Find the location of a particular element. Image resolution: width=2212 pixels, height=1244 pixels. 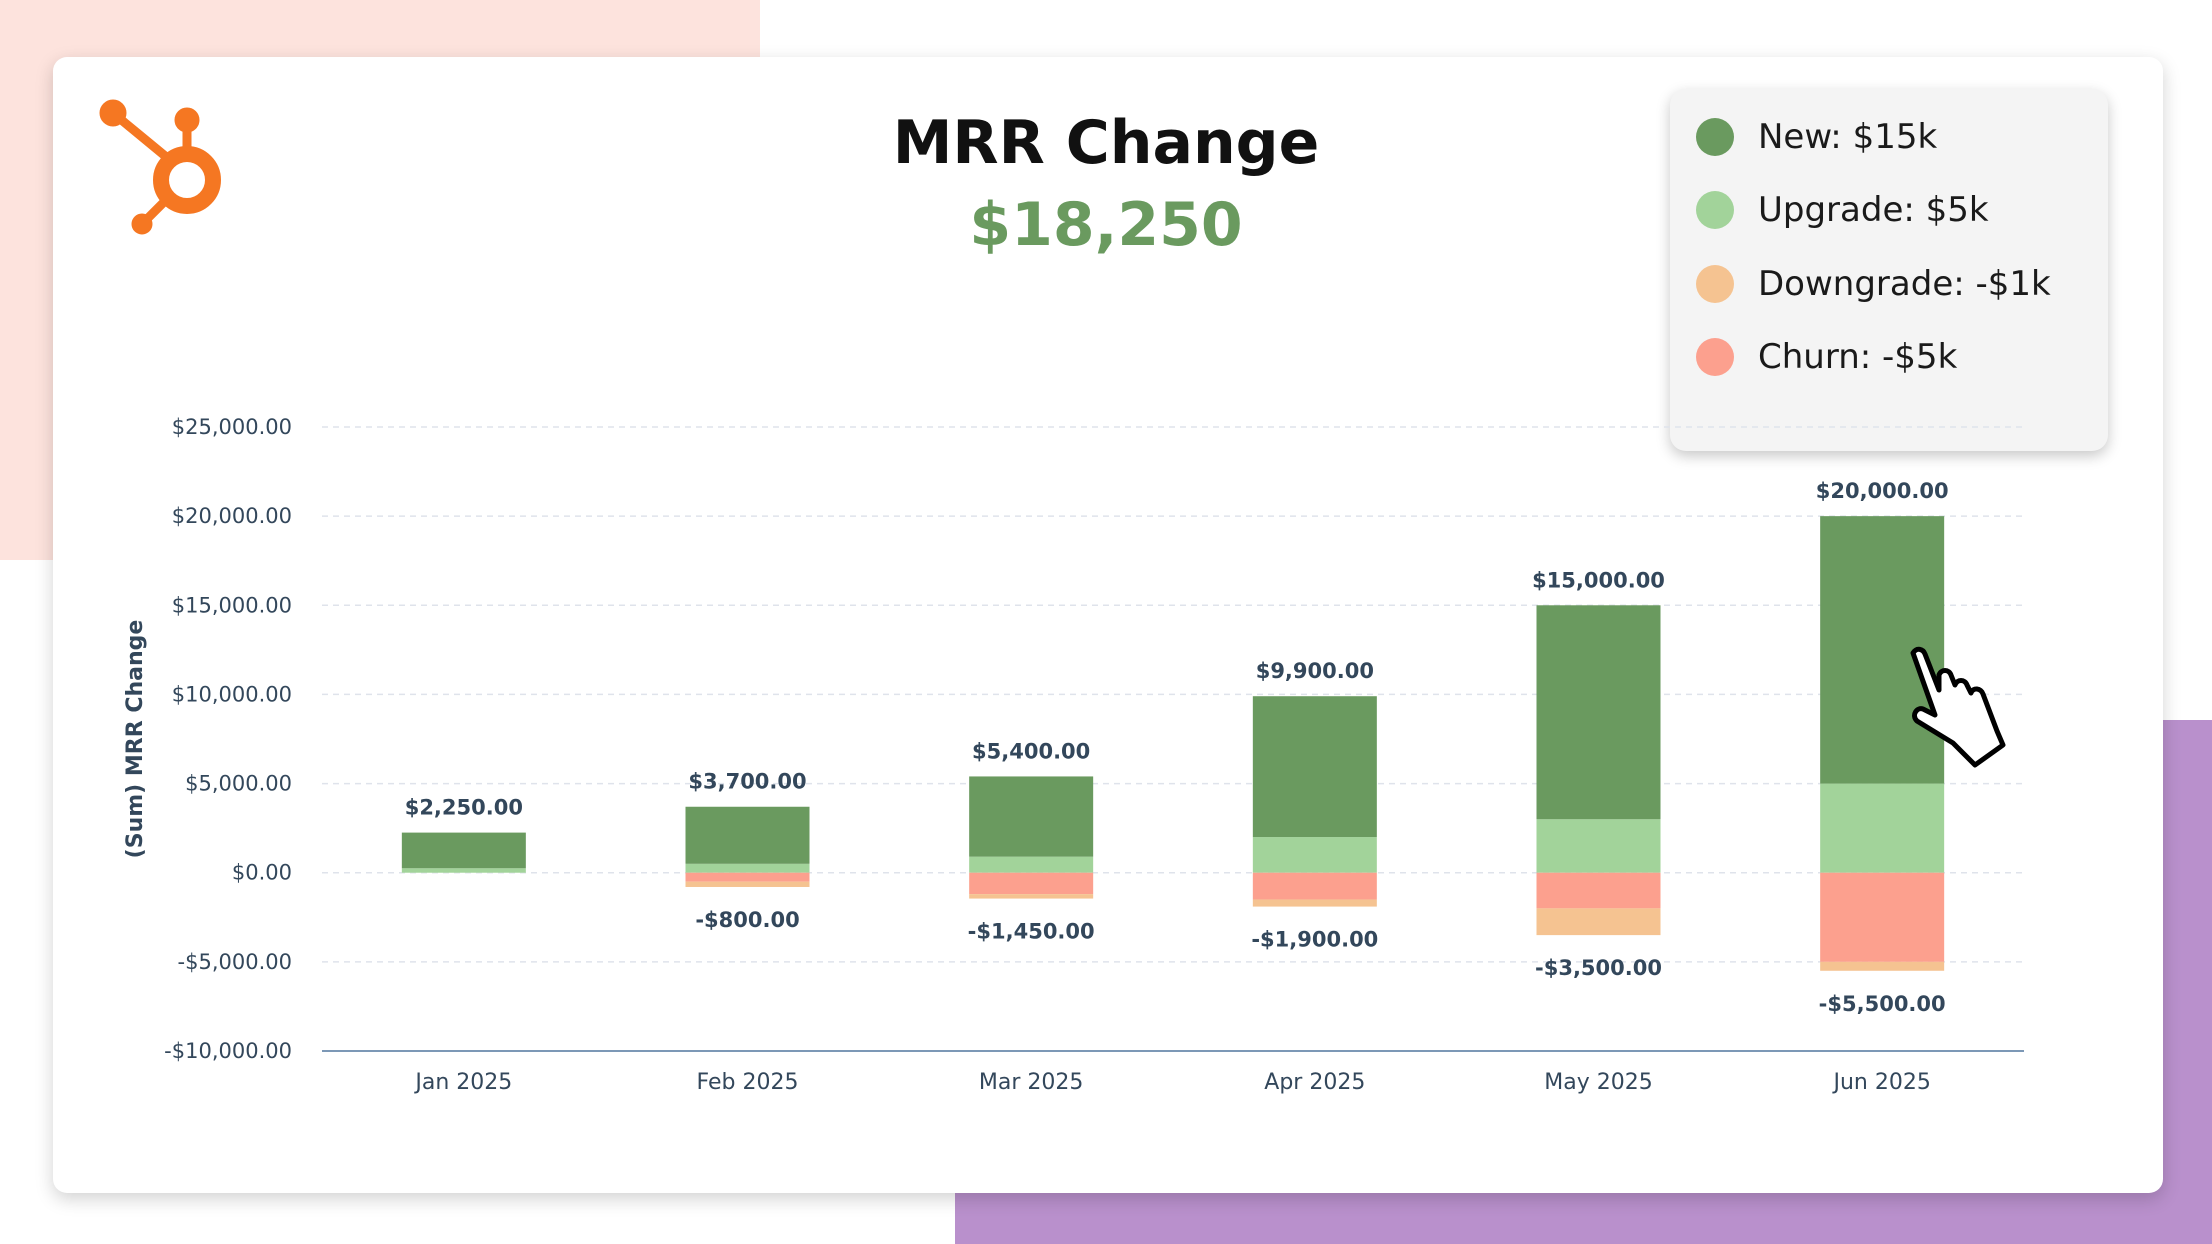

chart-title: MRR Change is located at coordinates (1106, 143).